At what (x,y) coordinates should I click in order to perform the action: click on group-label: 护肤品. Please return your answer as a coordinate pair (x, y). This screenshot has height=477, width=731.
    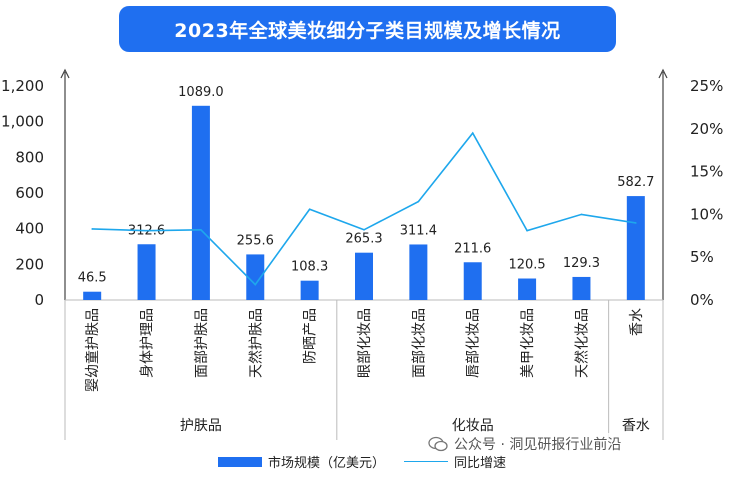
    Looking at the image, I should click on (201, 426).